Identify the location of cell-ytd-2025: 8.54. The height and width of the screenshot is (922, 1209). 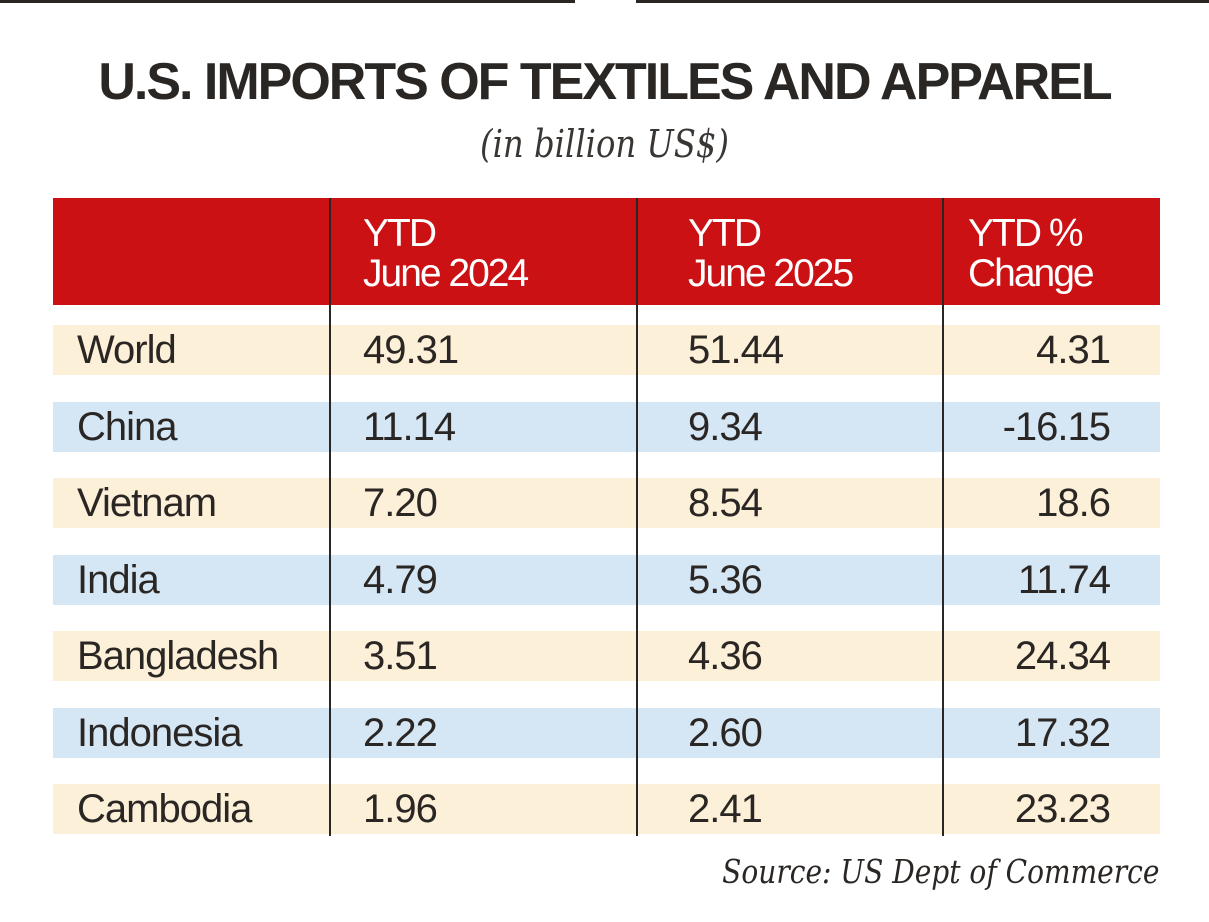
(725, 503).